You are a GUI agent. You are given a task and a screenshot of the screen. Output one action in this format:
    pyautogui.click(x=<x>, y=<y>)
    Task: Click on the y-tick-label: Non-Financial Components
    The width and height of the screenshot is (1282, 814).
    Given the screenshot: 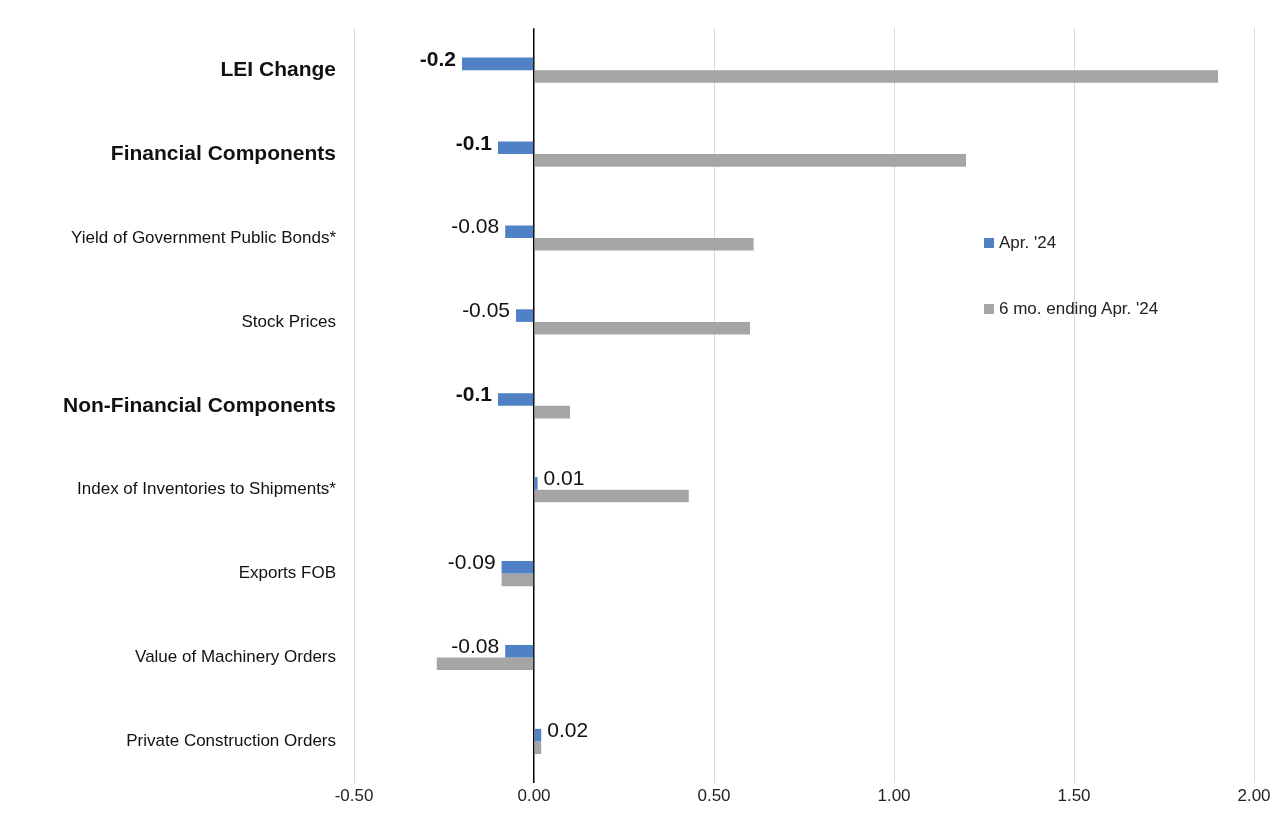 What is the action you would take?
    pyautogui.click(x=199, y=404)
    